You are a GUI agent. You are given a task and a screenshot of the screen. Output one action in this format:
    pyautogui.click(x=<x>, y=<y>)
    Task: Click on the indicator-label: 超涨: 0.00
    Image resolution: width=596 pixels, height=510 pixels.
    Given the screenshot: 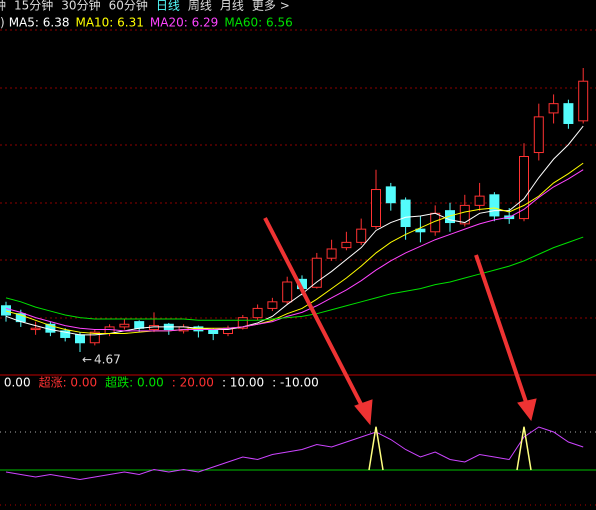 What is the action you would take?
    pyautogui.click(x=68, y=382)
    